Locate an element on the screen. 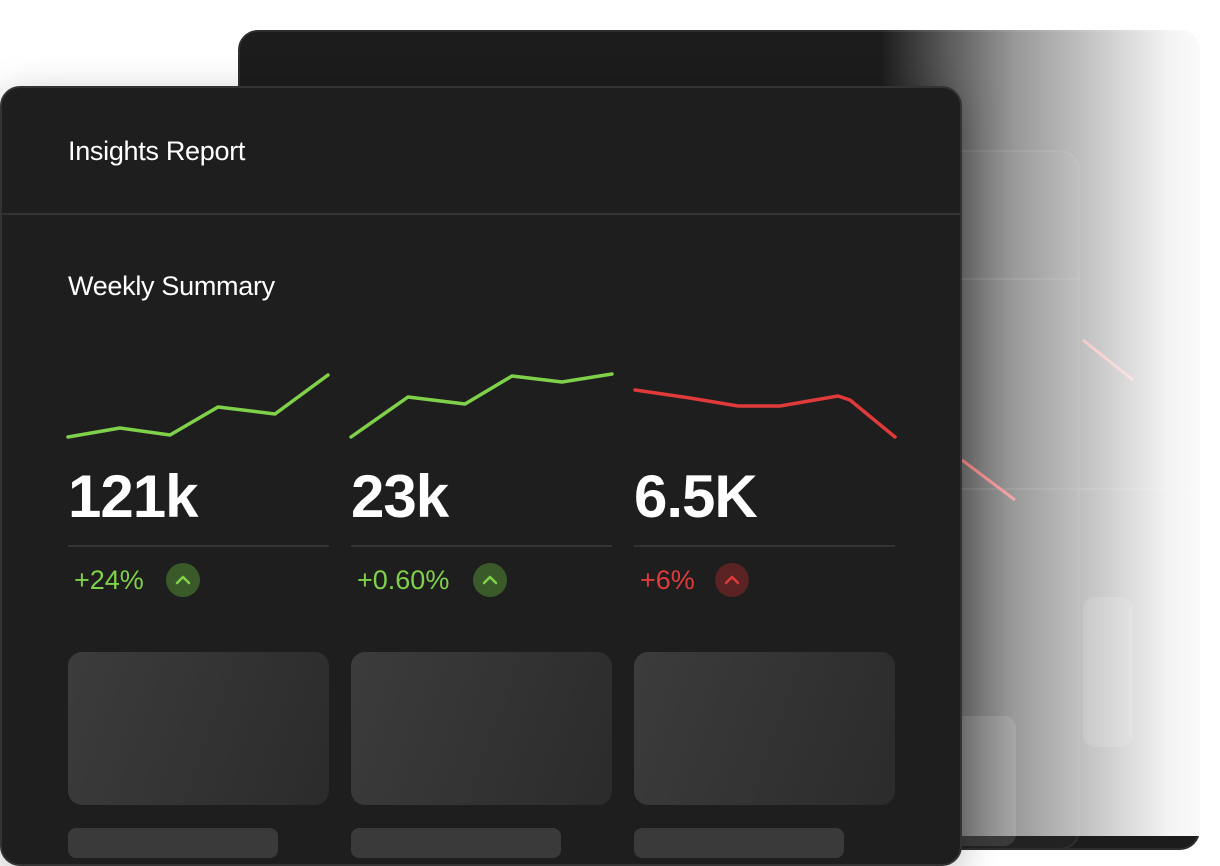 Image resolution: width=1220 pixels, height=866 pixels. report-title: Insights Report is located at coordinates (157, 151).